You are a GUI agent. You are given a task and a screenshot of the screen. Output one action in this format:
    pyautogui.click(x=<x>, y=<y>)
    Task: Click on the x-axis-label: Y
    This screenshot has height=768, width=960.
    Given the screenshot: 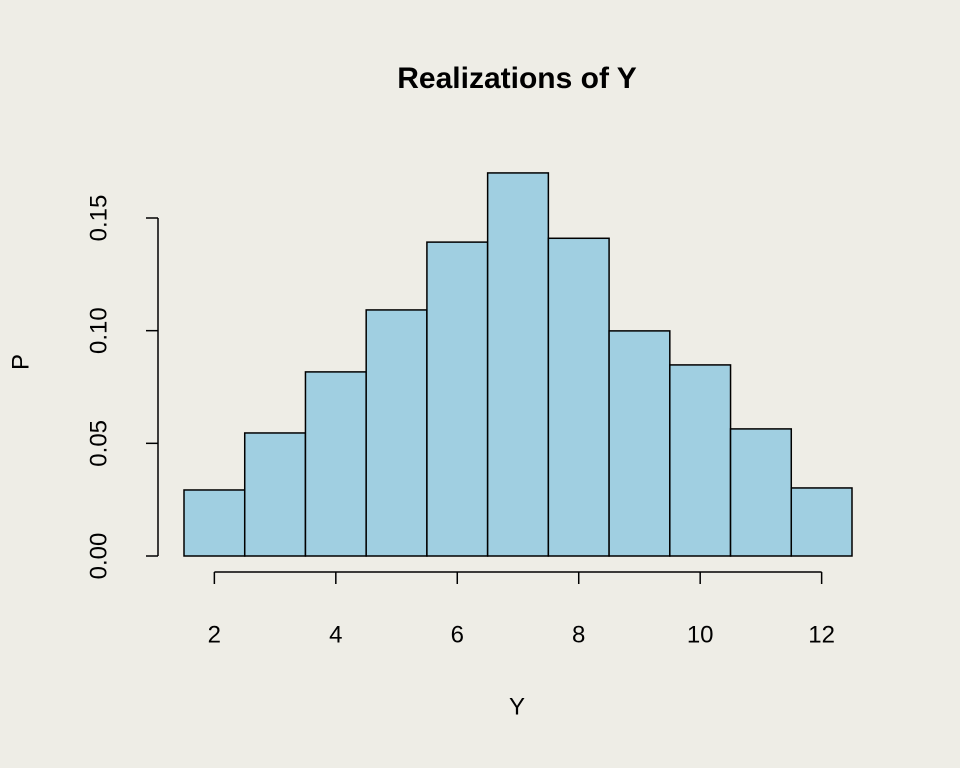 What is the action you would take?
    pyautogui.click(x=517, y=706)
    